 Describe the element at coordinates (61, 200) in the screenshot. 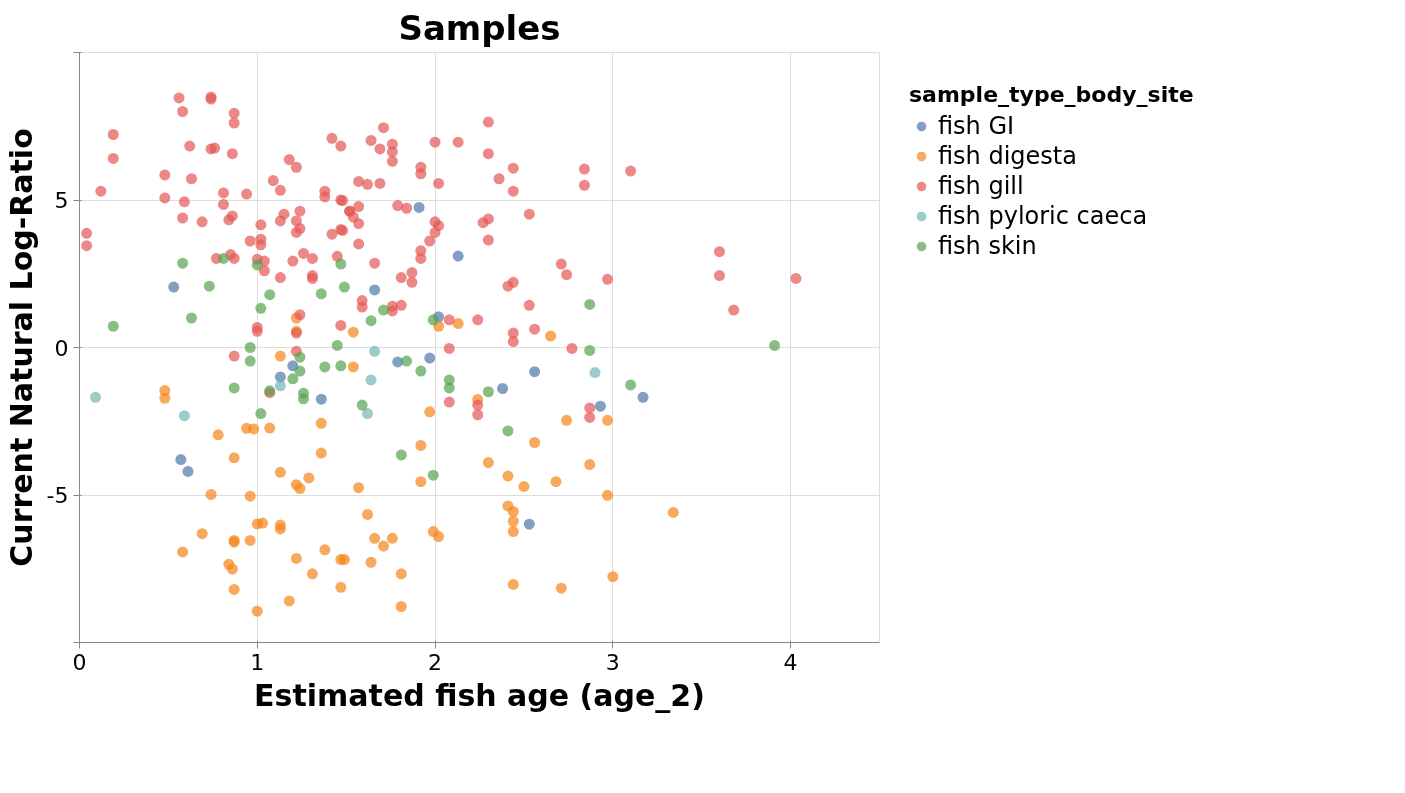

I see `y-tick-label: 5` at that location.